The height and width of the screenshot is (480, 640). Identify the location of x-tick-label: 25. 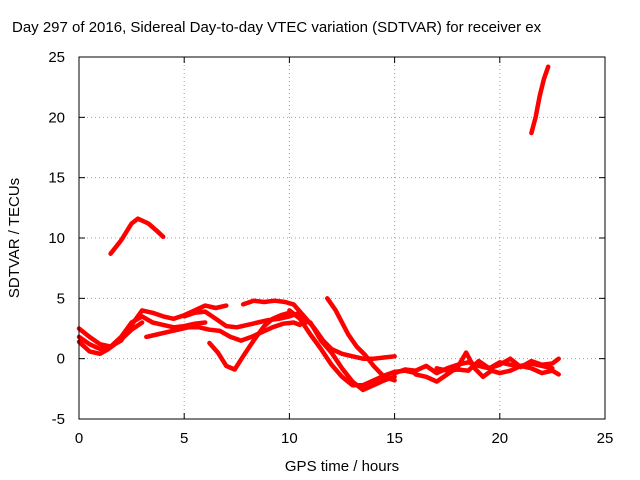
(605, 438).